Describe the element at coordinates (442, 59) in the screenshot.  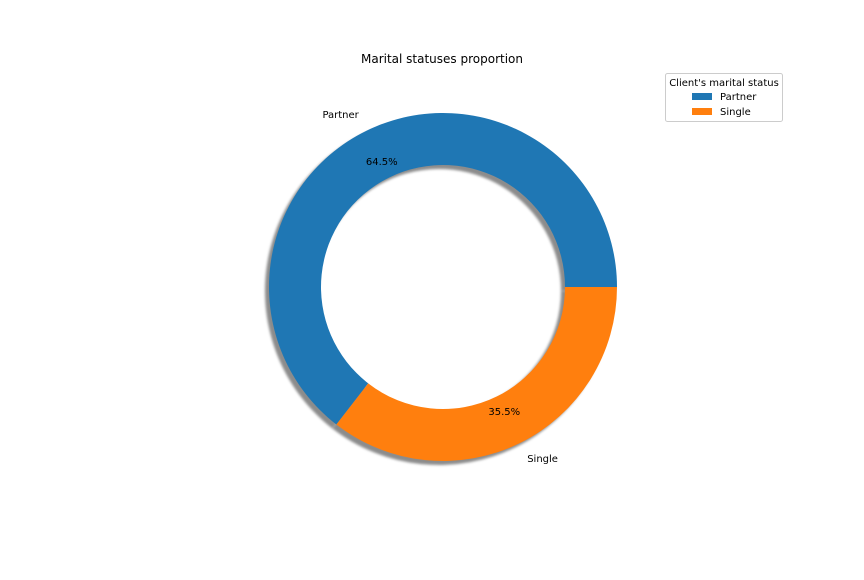
I see `chart-title: Marital statuses proportion` at that location.